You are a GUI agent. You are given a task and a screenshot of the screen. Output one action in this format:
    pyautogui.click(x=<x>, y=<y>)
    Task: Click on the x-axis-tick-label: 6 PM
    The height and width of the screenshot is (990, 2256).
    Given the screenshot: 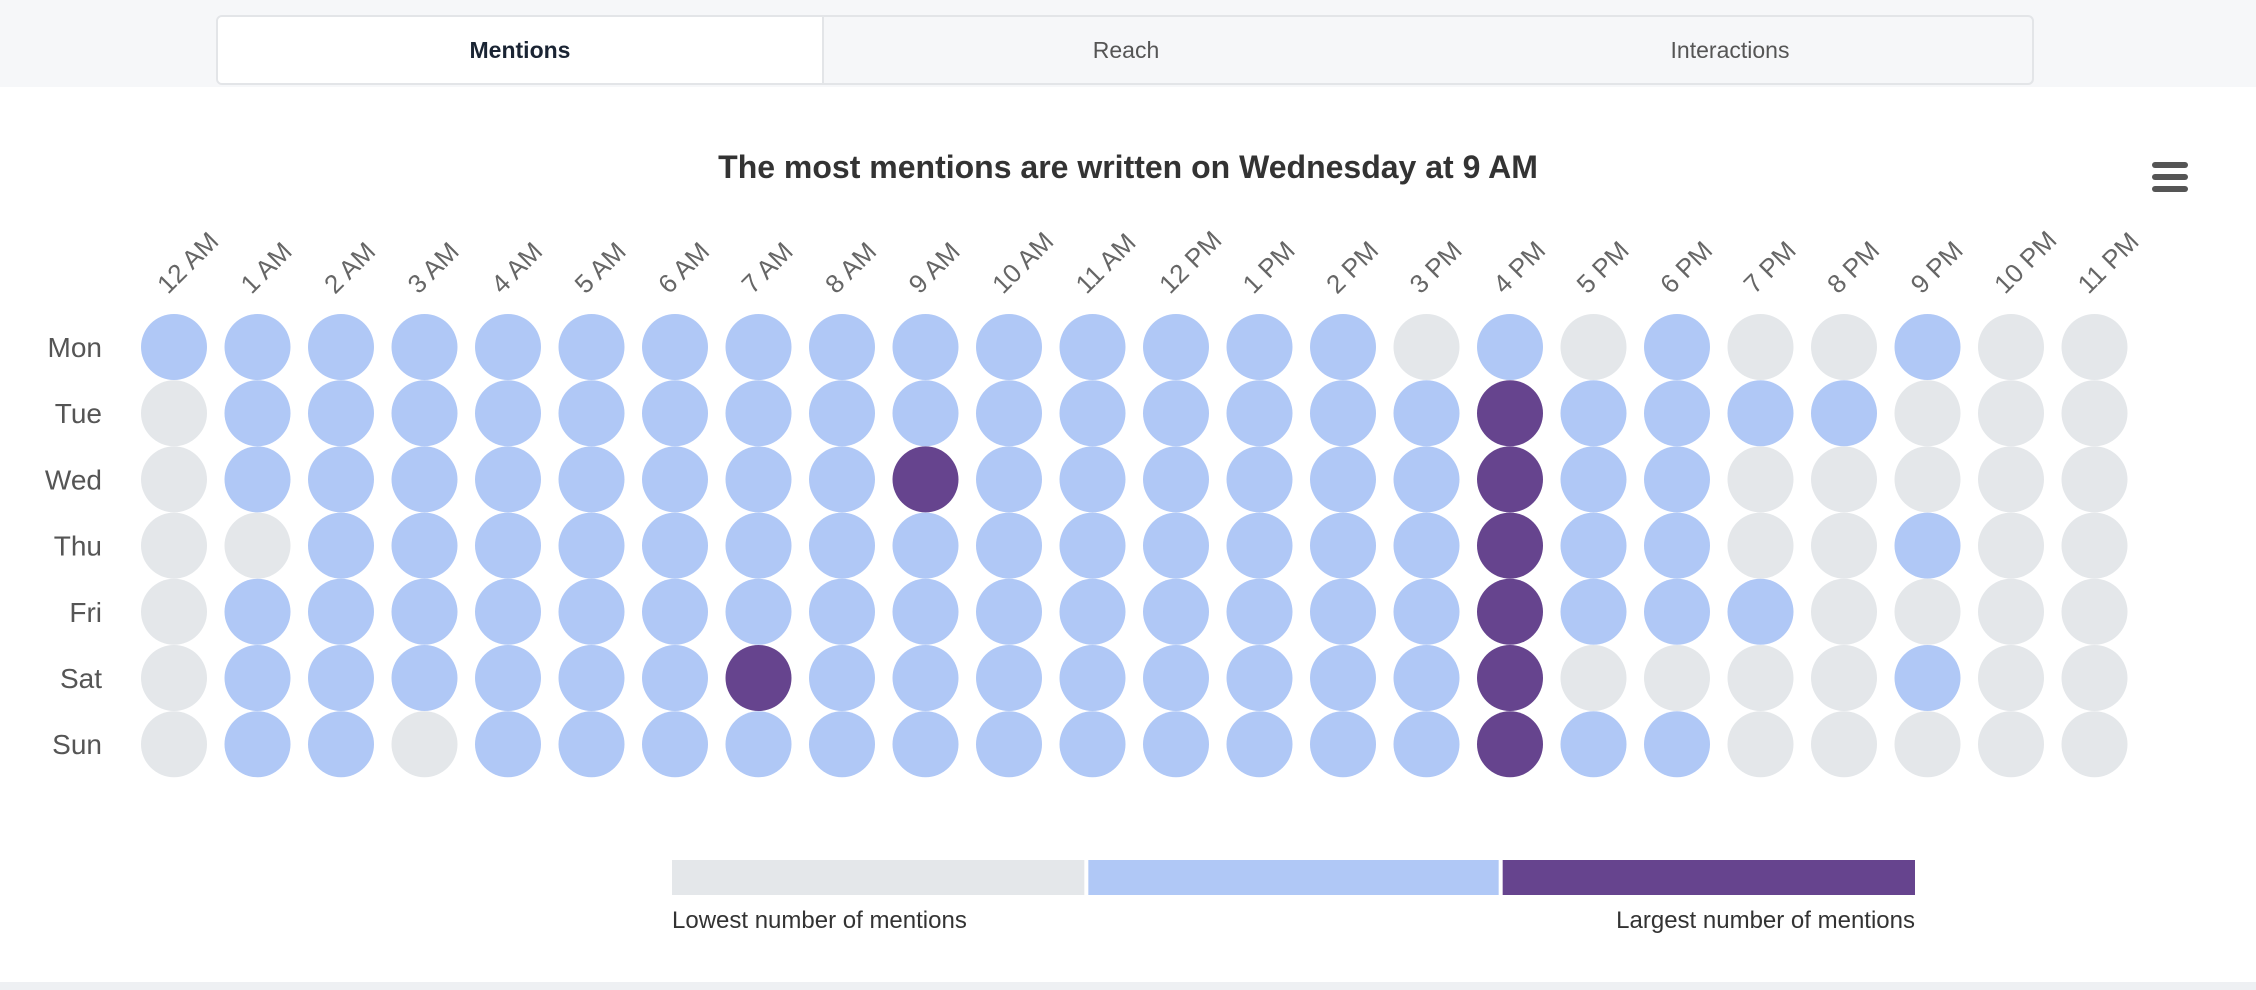 What is the action you would take?
    pyautogui.click(x=1686, y=267)
    